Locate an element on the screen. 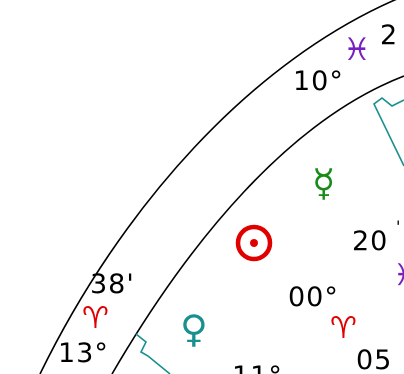  aspect-line-top-right is located at coordinates (388, 131).